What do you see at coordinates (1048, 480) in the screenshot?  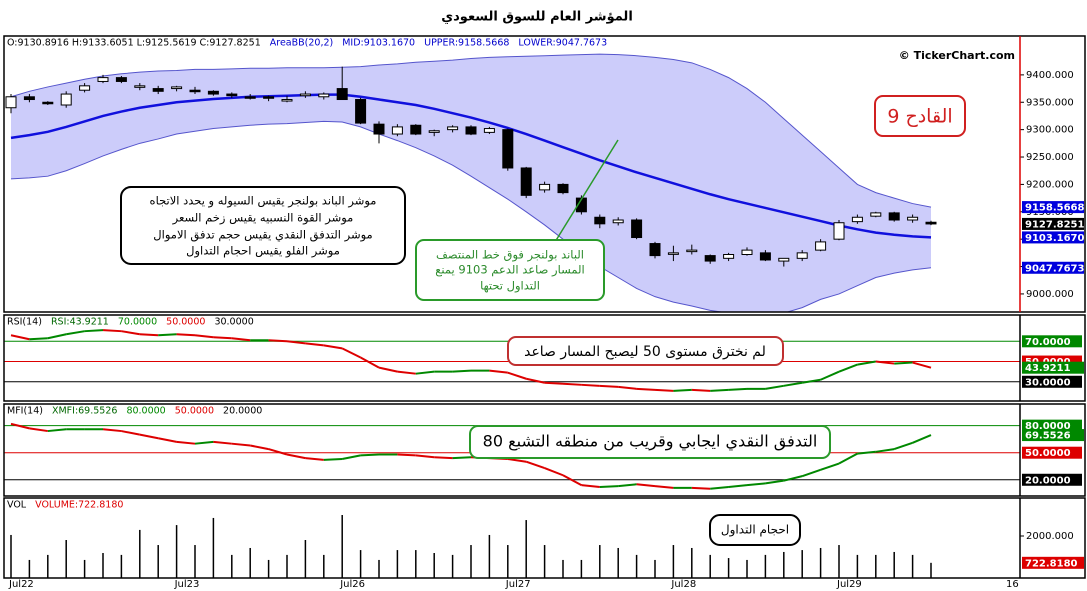 I see `level-tag-label: 20.0000` at bounding box center [1048, 480].